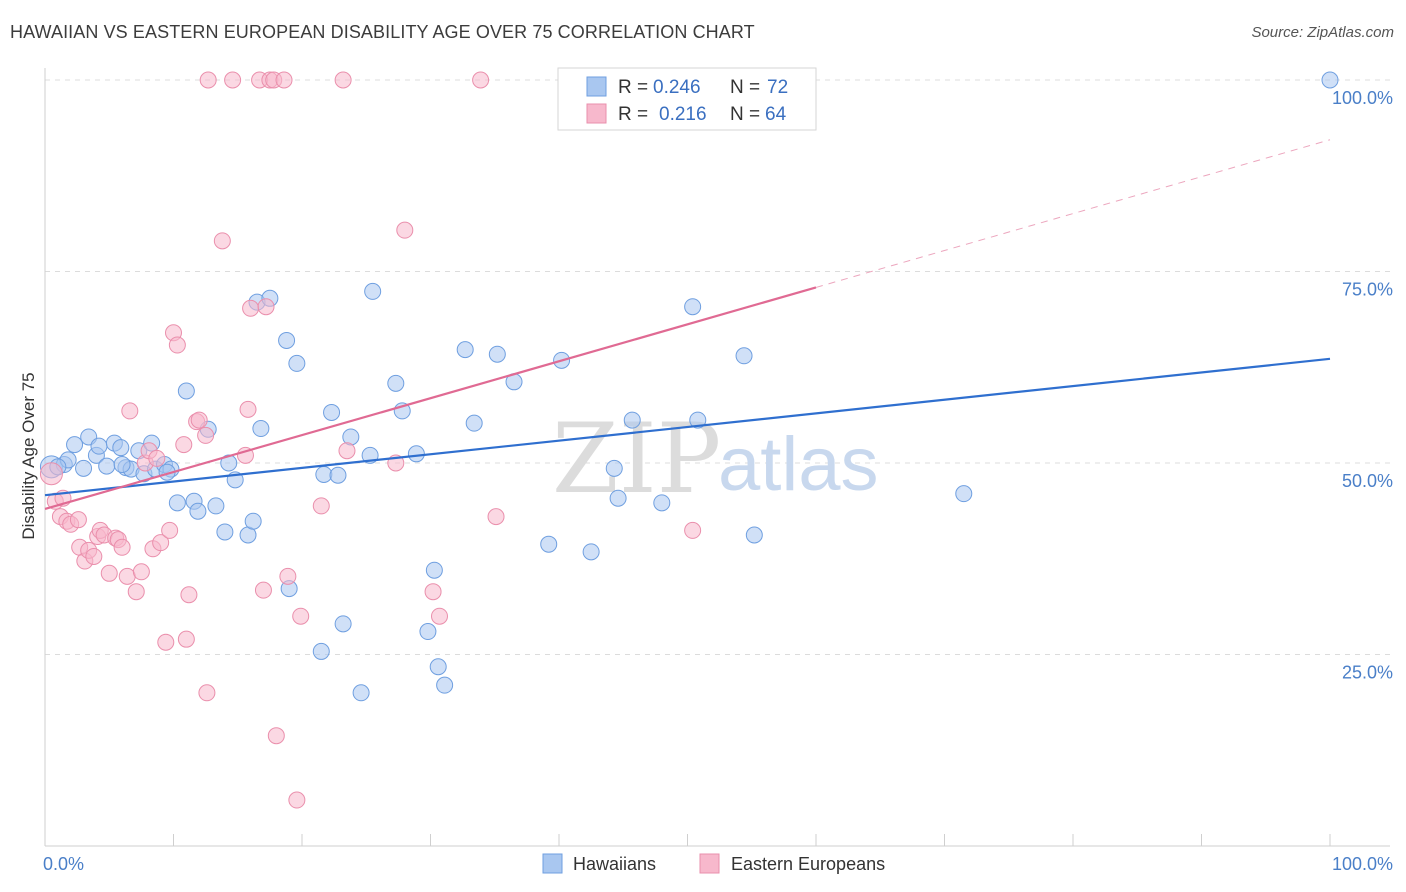 Image resolution: width=1406 pixels, height=892 pixels. What do you see at coordinates (709, 863) in the screenshot?
I see `legend-swatch-eastern-europeans` at bounding box center [709, 863].